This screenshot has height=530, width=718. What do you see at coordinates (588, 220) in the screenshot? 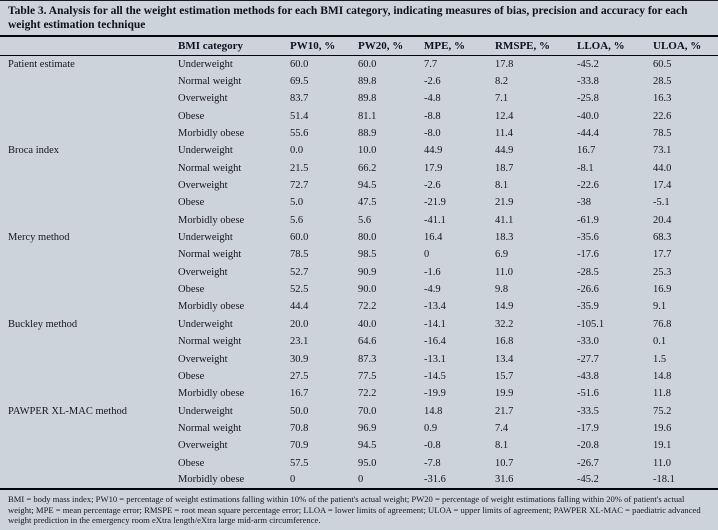
I see `value-cell: -61.9` at bounding box center [588, 220].